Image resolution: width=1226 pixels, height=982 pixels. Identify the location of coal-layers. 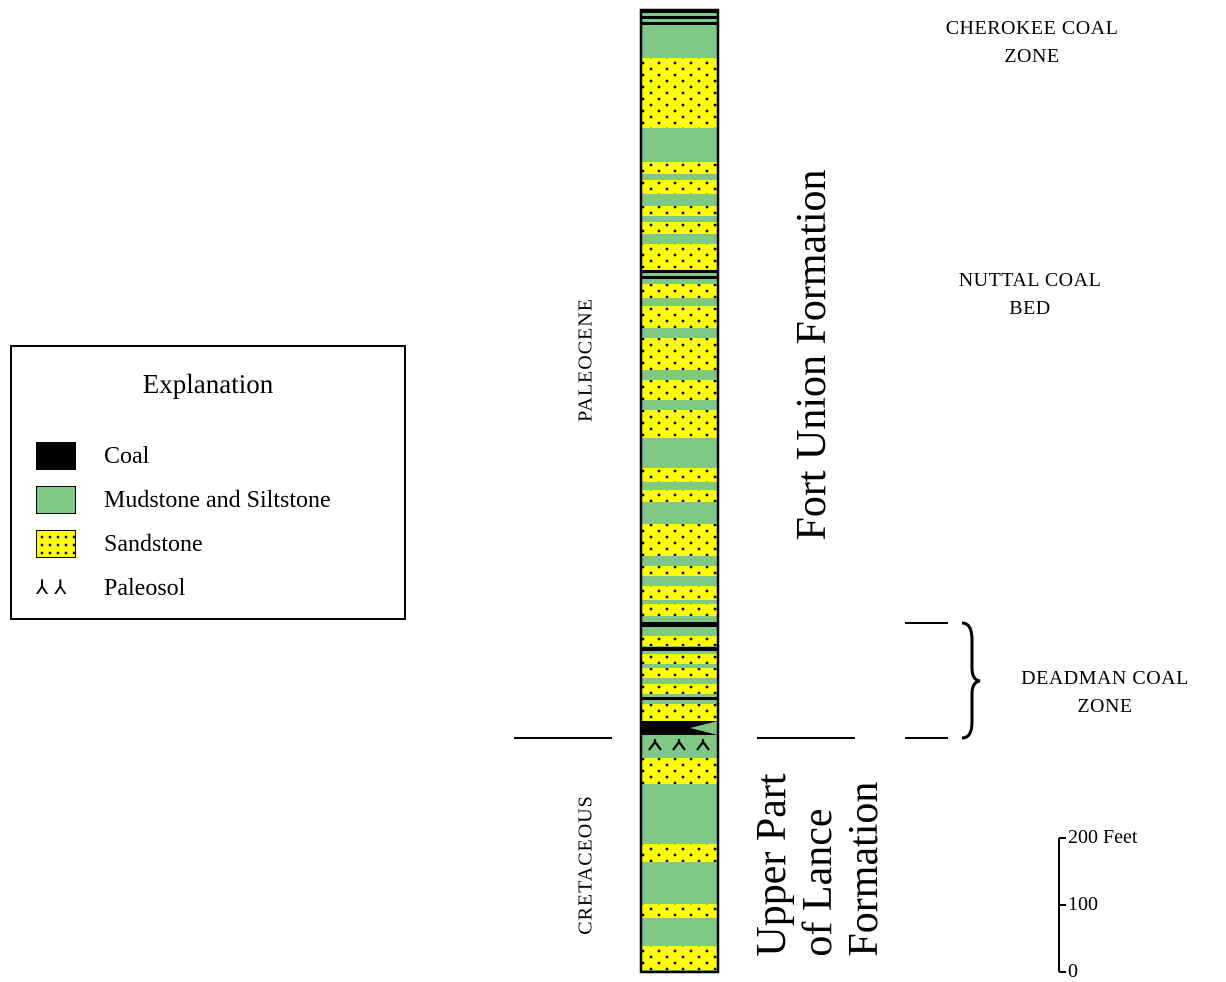
(679, 372).